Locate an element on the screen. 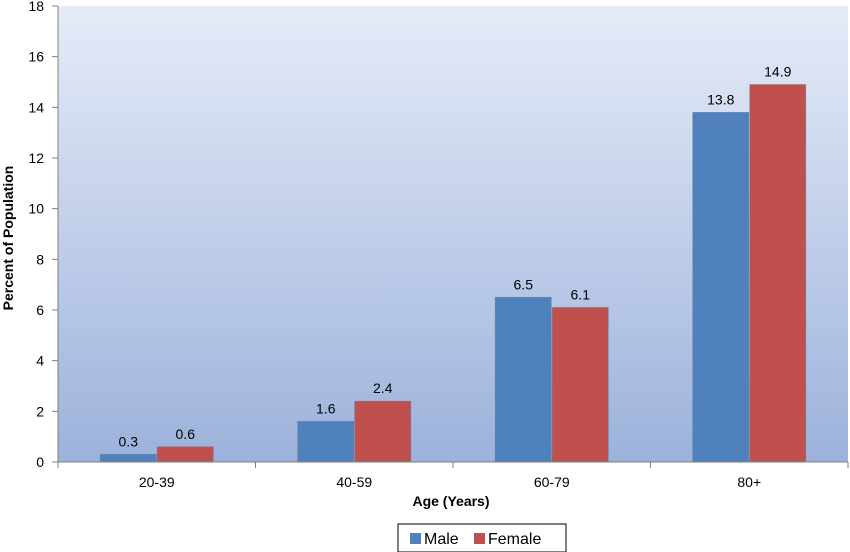 Image resolution: width=850 pixels, height=552 pixels. legend-swatch-male is located at coordinates (415, 538).